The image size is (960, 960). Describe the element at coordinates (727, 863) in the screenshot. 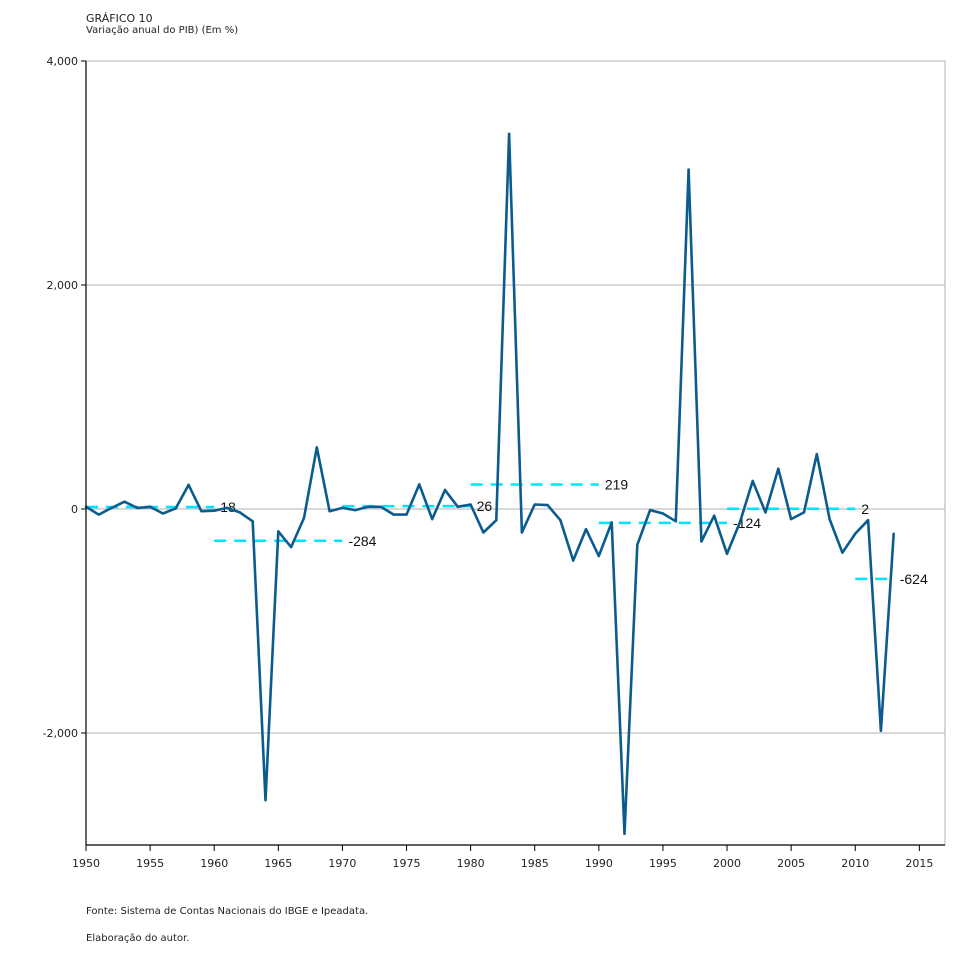

I see `x-tick-label: 2000` at that location.